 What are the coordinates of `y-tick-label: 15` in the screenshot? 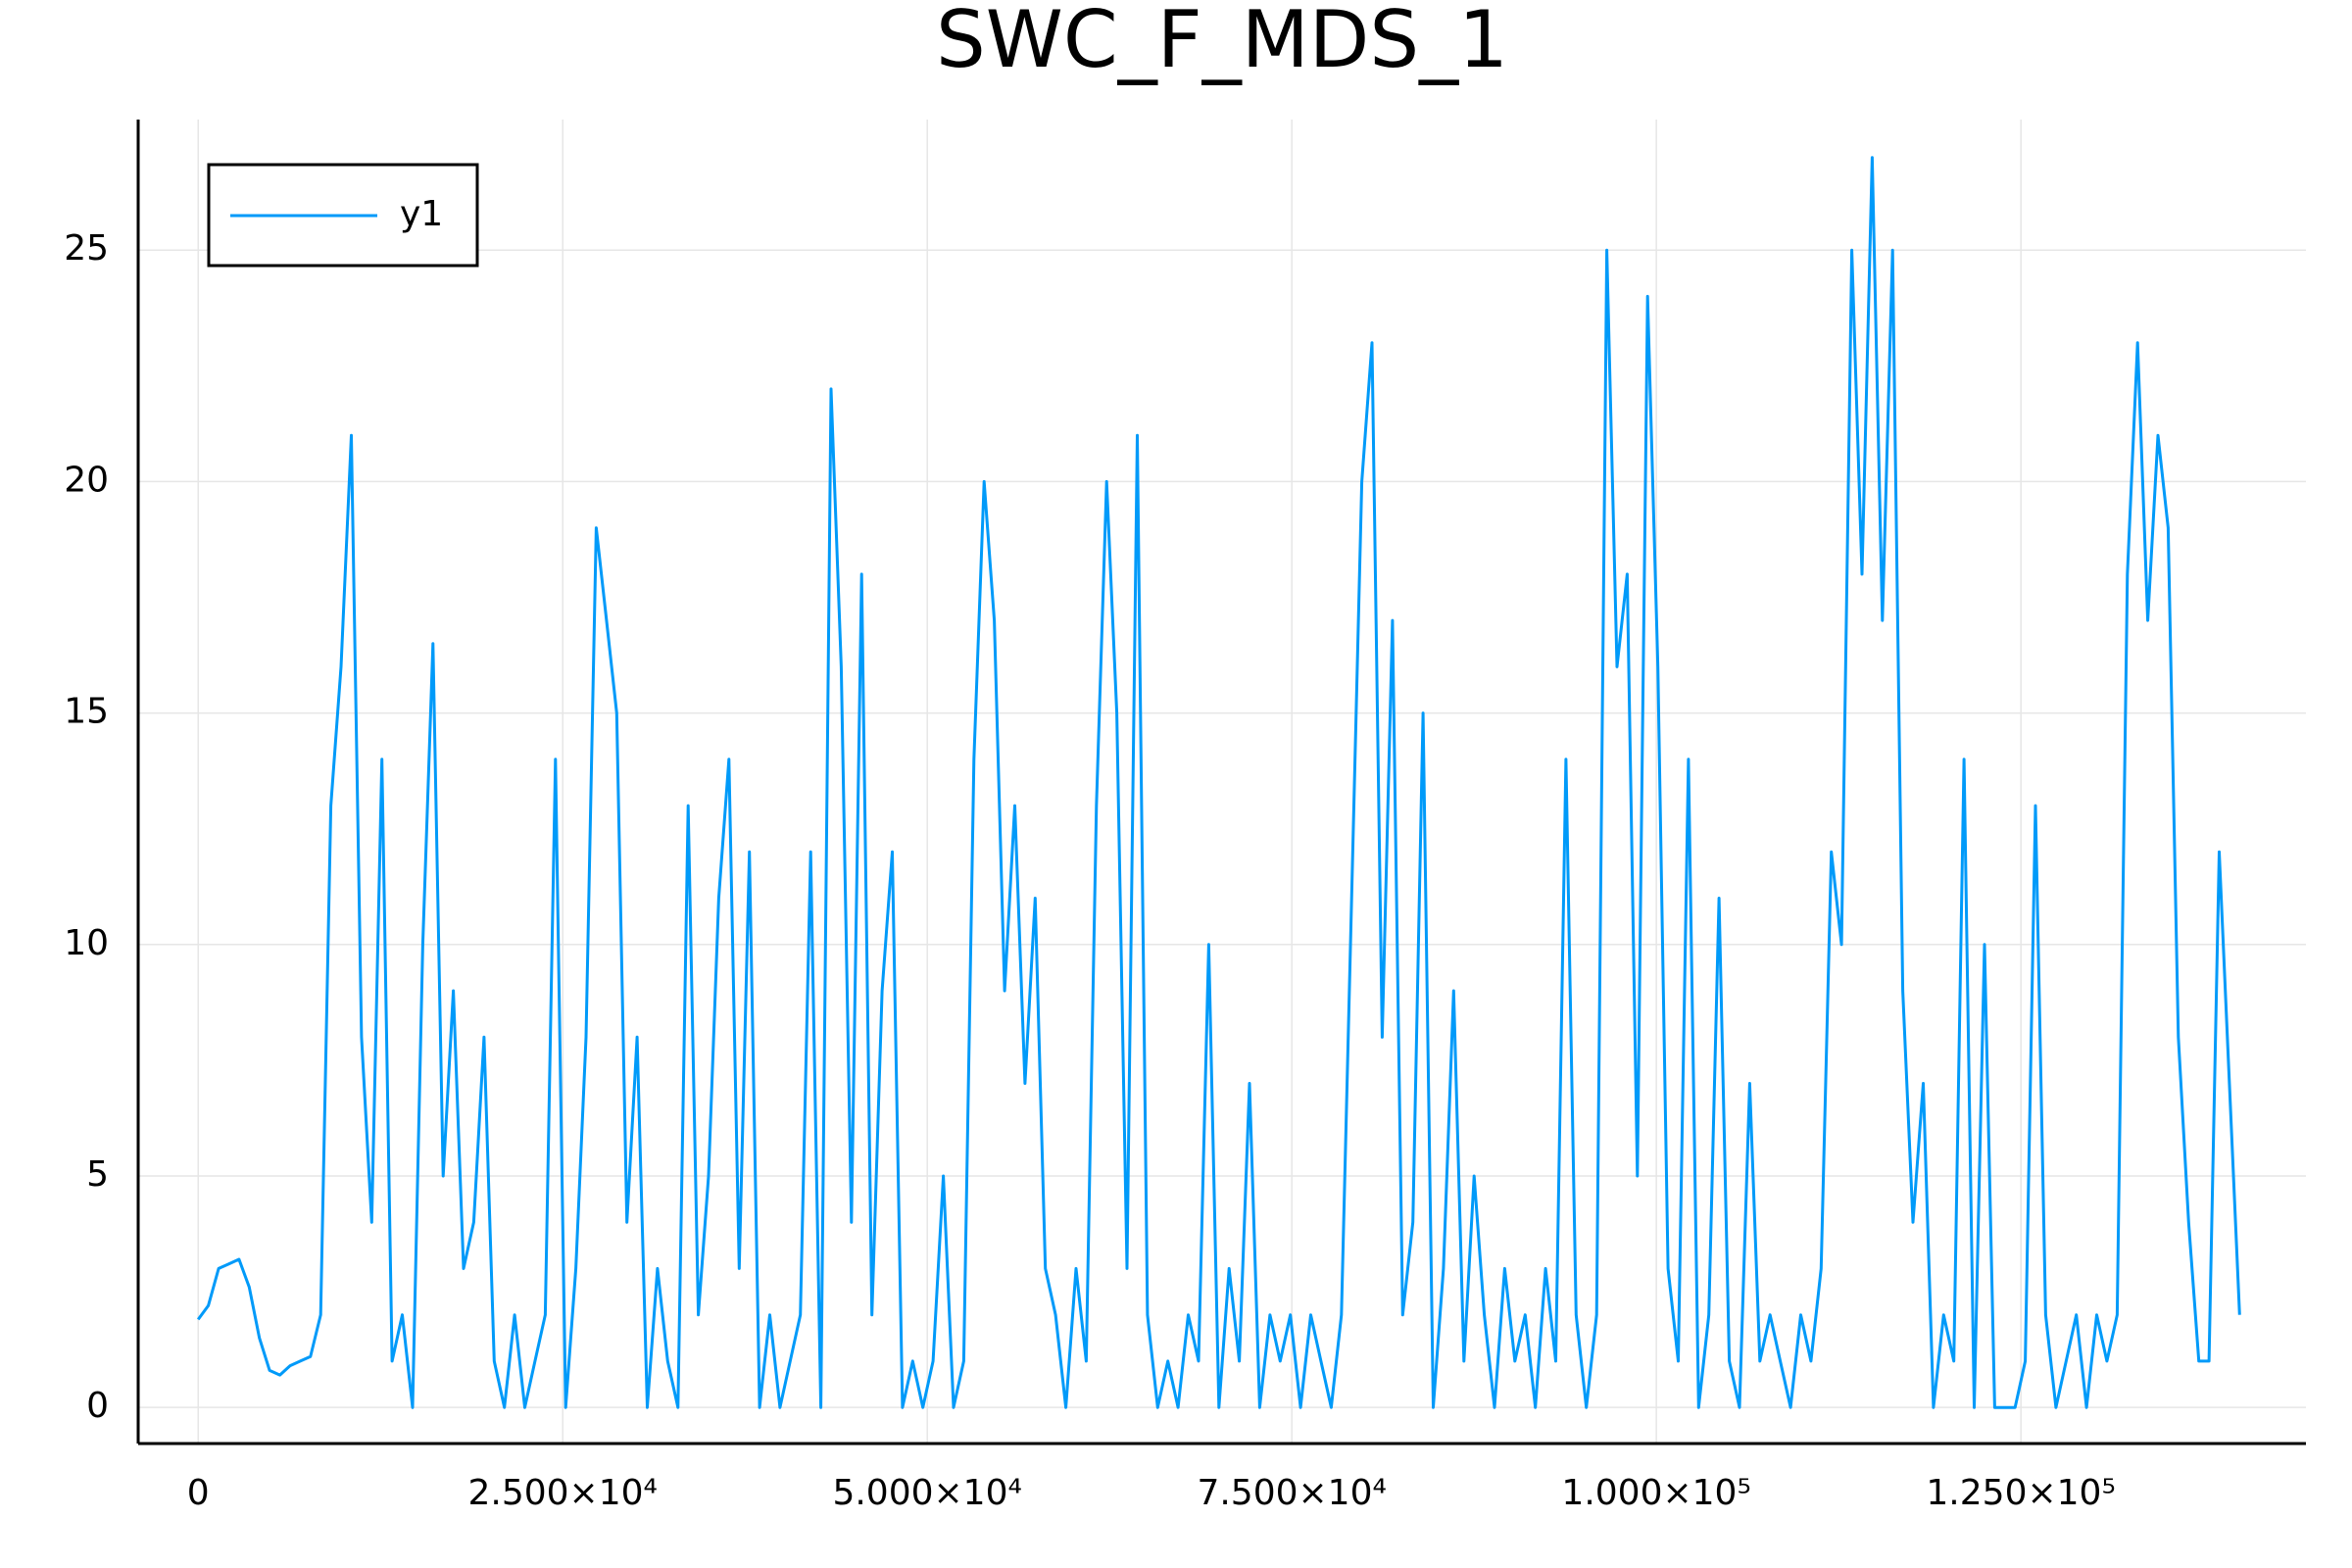 It's located at (86, 712).